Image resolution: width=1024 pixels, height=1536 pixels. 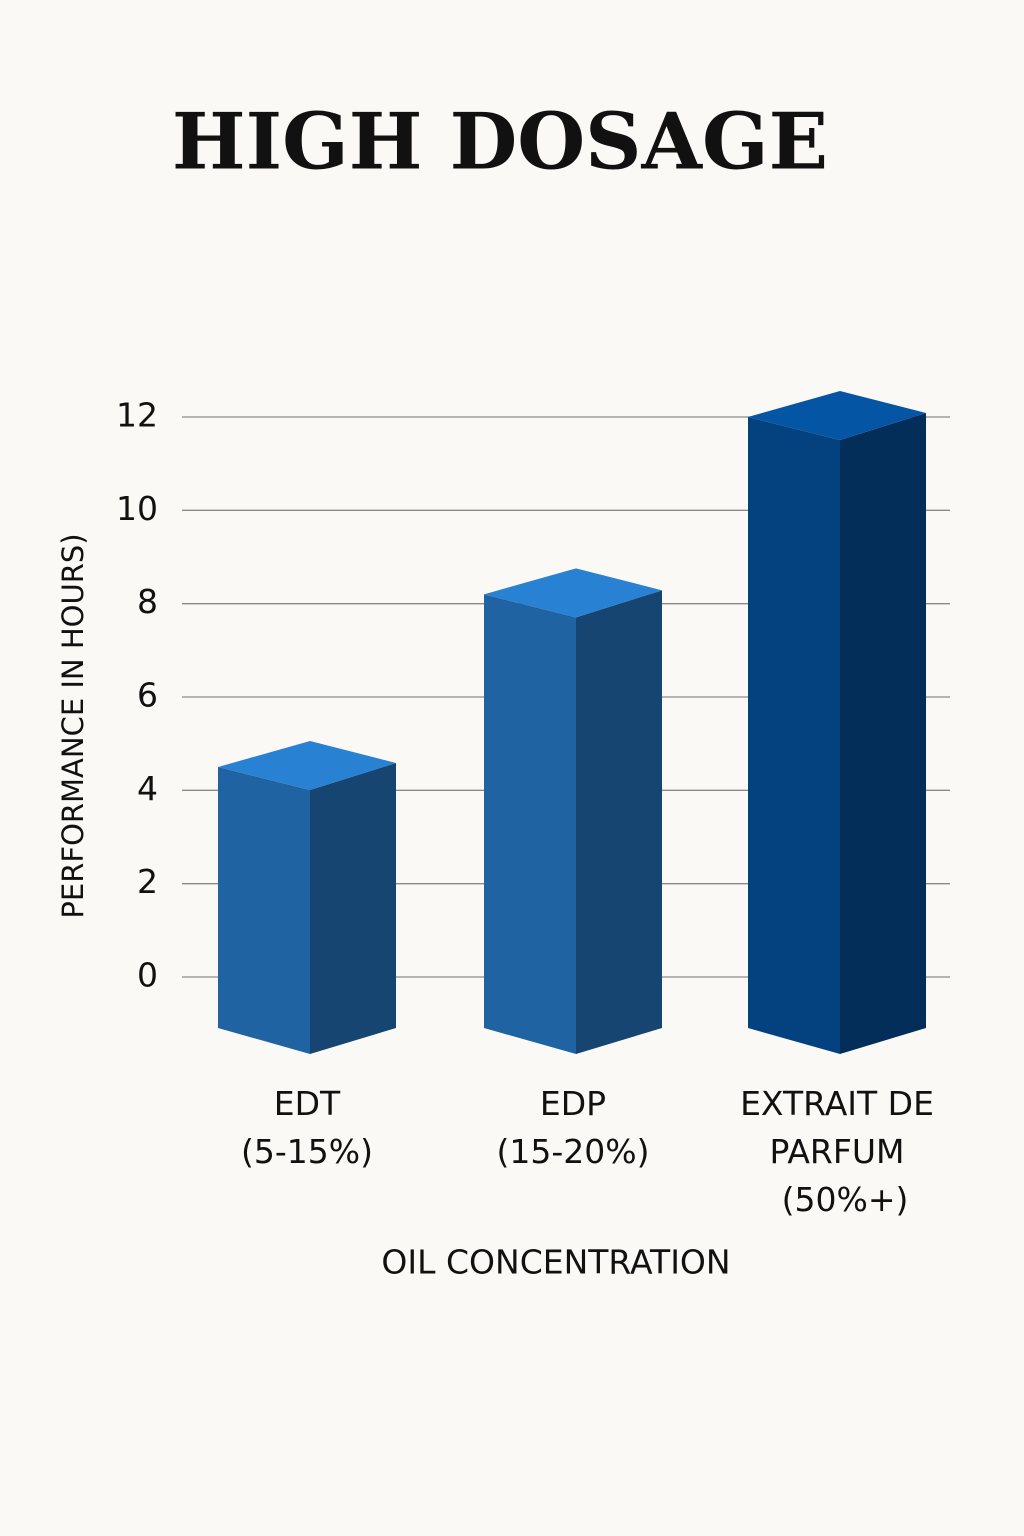 What do you see at coordinates (147, 788) in the screenshot?
I see `y-tick-label: 4` at bounding box center [147, 788].